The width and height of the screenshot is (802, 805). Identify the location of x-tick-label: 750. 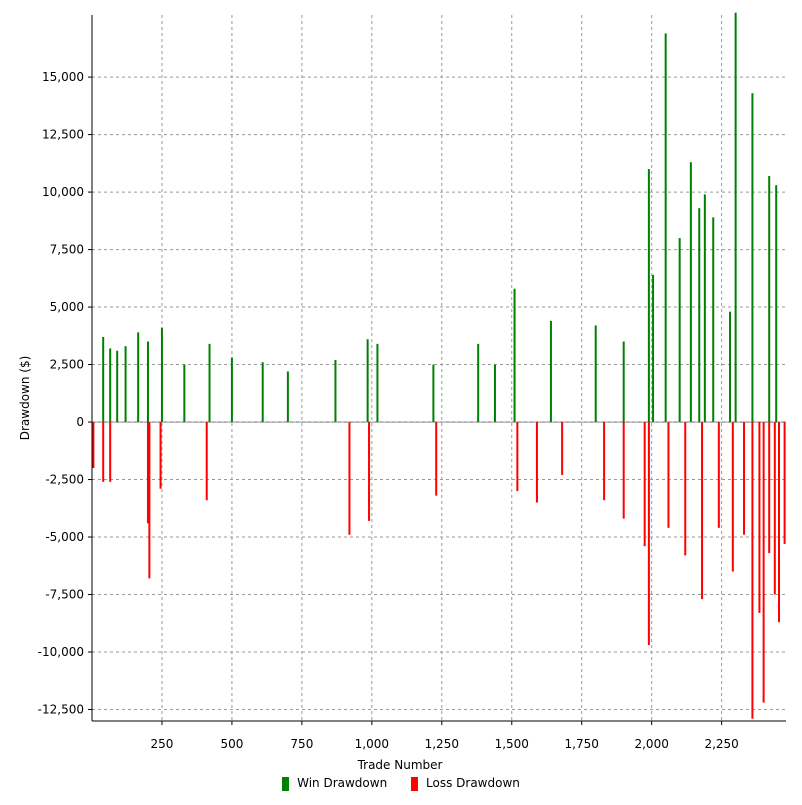
(301, 744).